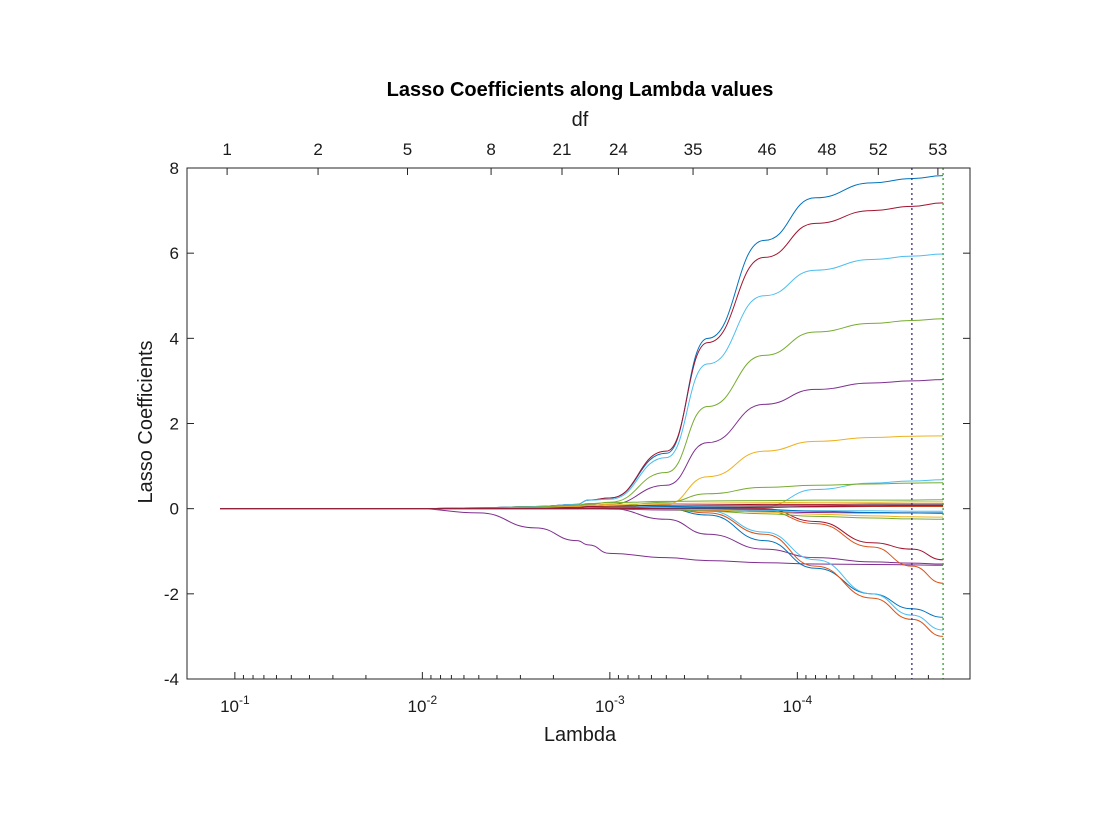 The width and height of the screenshot is (1120, 840). What do you see at coordinates (174, 509) in the screenshot?
I see `y-tick-label: 0` at bounding box center [174, 509].